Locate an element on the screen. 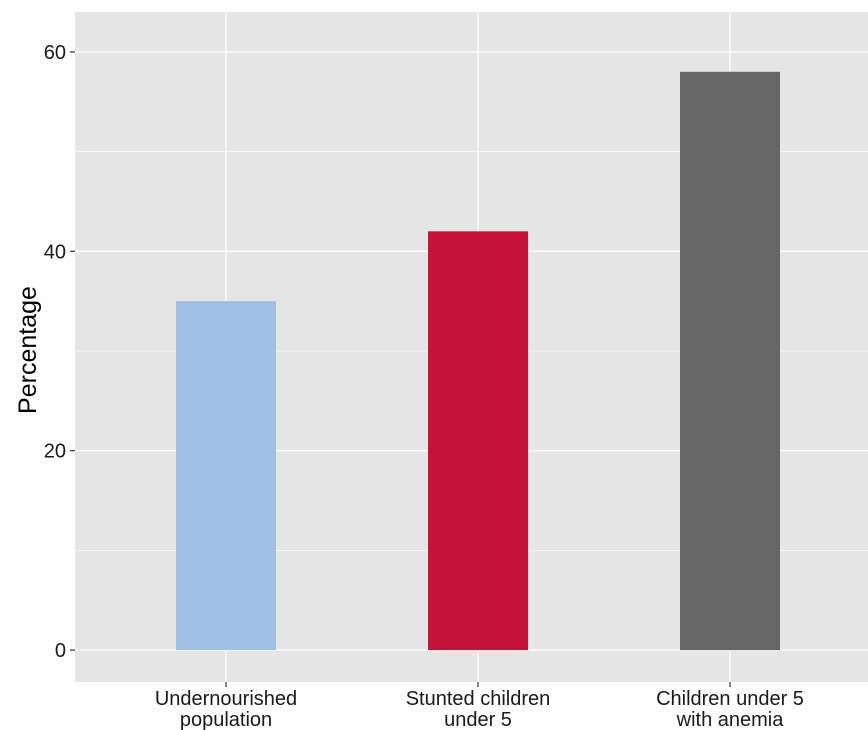 This screenshot has height=730, width=868. y-axis-title: Percentage is located at coordinates (28, 350).